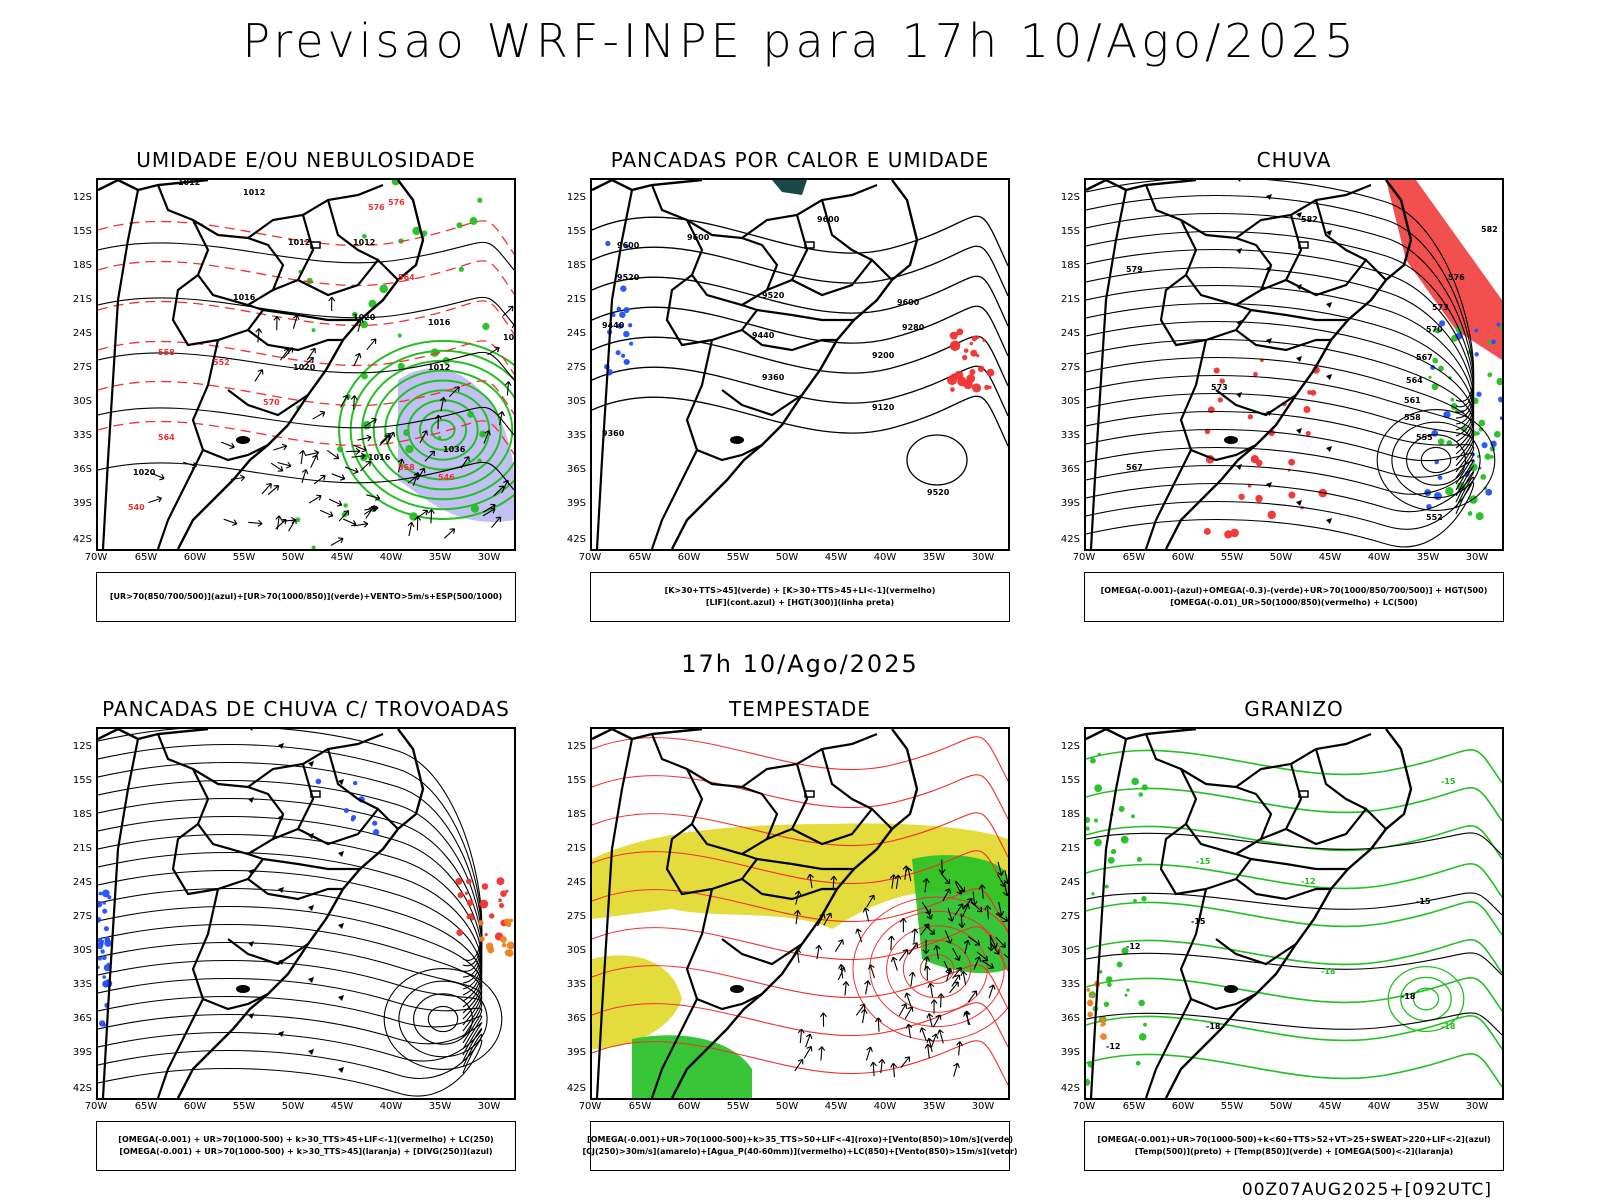  What do you see at coordinates (456, 445) in the screenshot?
I see `humidity-shading` at bounding box center [456, 445].